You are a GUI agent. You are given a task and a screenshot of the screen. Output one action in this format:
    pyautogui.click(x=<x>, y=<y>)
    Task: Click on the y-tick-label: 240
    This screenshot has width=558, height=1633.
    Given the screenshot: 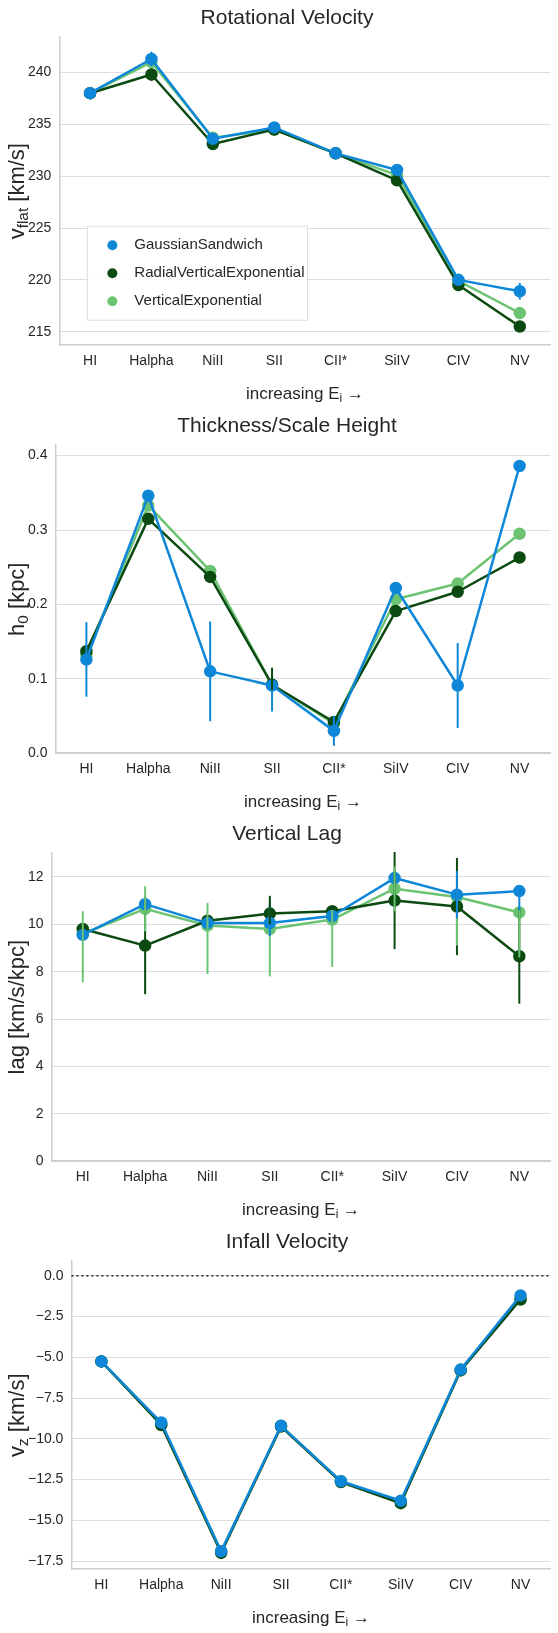 What is the action you would take?
    pyautogui.click(x=40, y=71)
    